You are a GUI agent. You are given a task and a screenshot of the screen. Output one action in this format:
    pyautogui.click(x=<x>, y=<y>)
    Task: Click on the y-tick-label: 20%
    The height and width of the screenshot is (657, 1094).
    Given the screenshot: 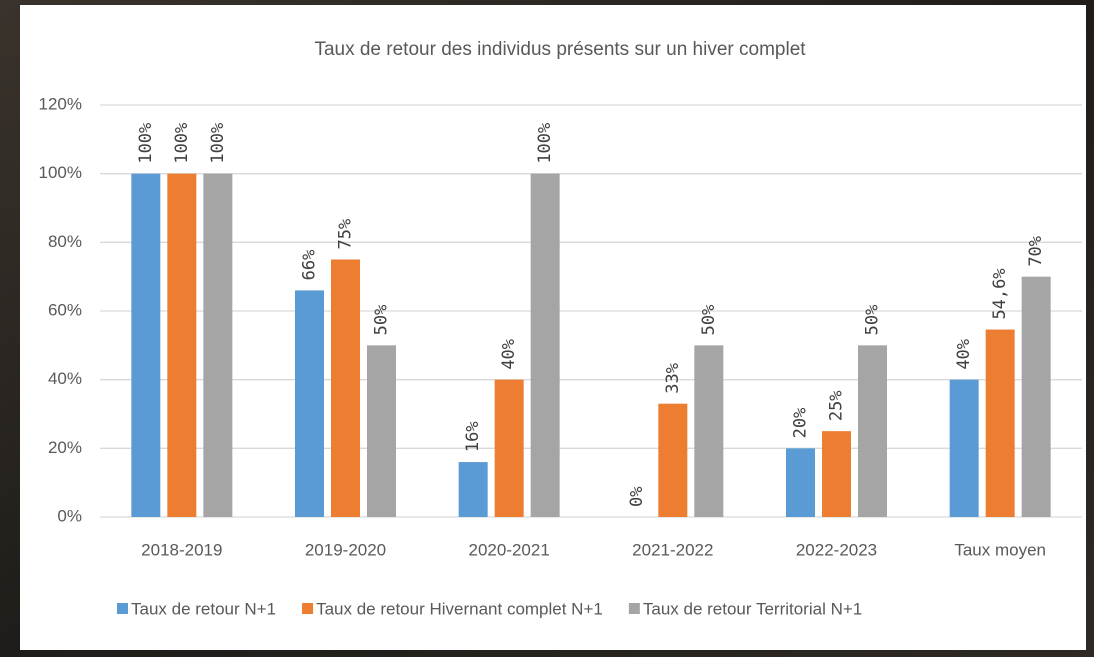 What is the action you would take?
    pyautogui.click(x=65, y=447)
    